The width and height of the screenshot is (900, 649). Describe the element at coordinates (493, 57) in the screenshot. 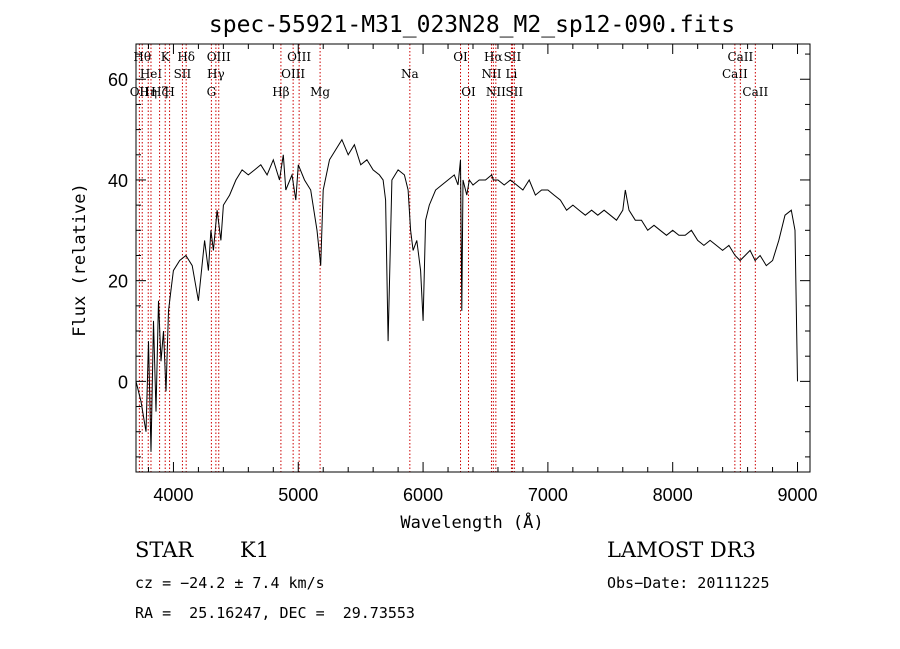

I see `line-marker-label-20: Hα` at that location.